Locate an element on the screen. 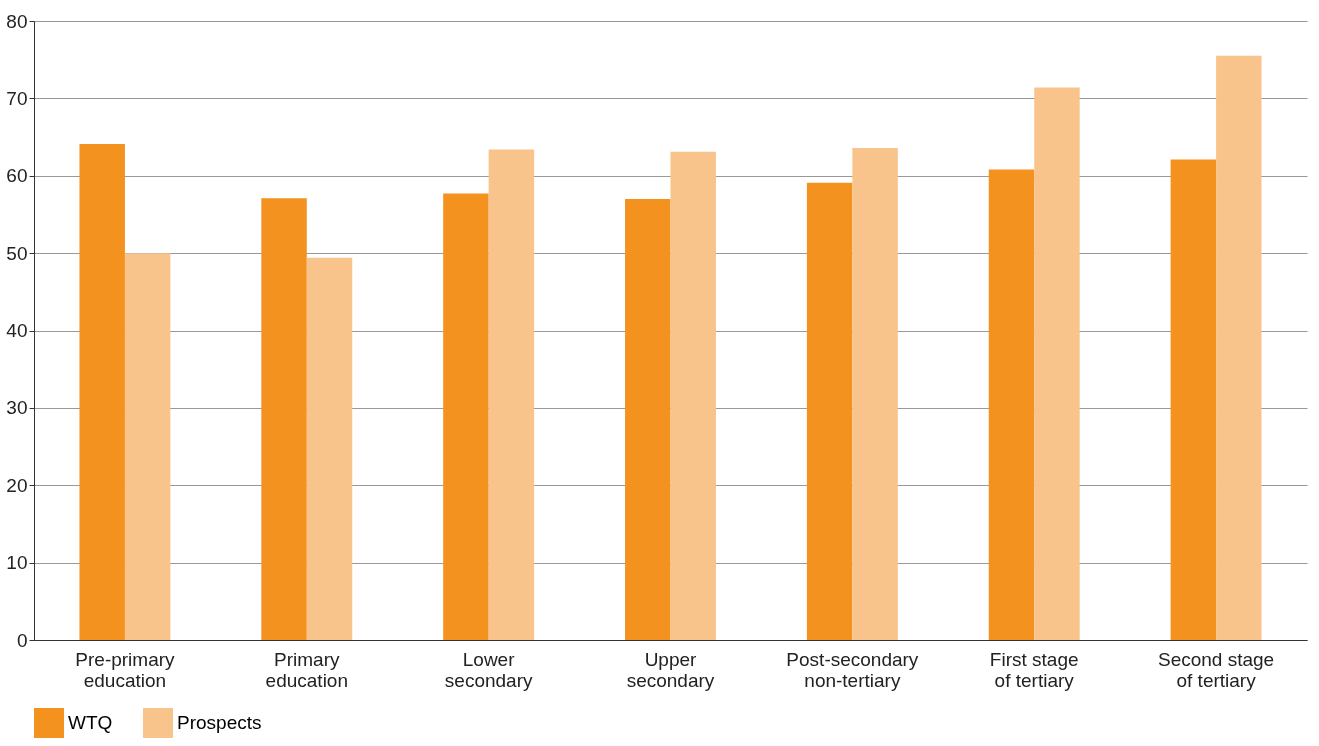  x-tick-label: Primary education is located at coordinates (306, 669).